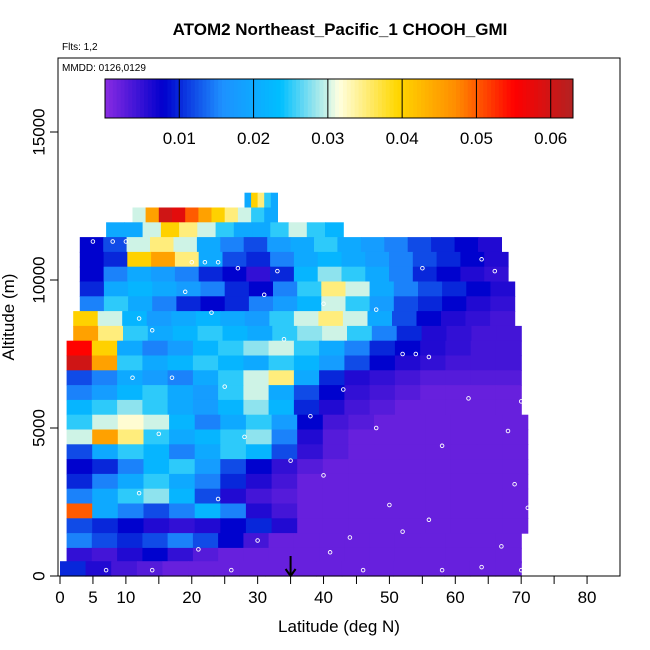 This screenshot has height=650, width=650. What do you see at coordinates (339, 113) in the screenshot?
I see `colorbar: 0.01 0.02 0.03 0.04 0.05 0.06` at bounding box center [339, 113].